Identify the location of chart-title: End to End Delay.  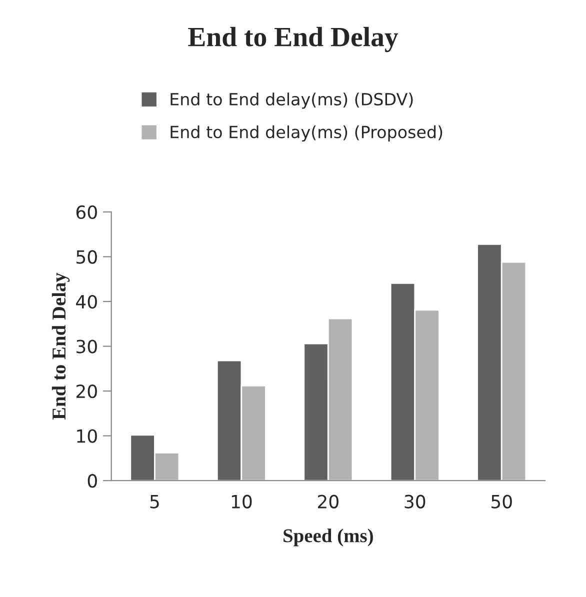
(293, 39).